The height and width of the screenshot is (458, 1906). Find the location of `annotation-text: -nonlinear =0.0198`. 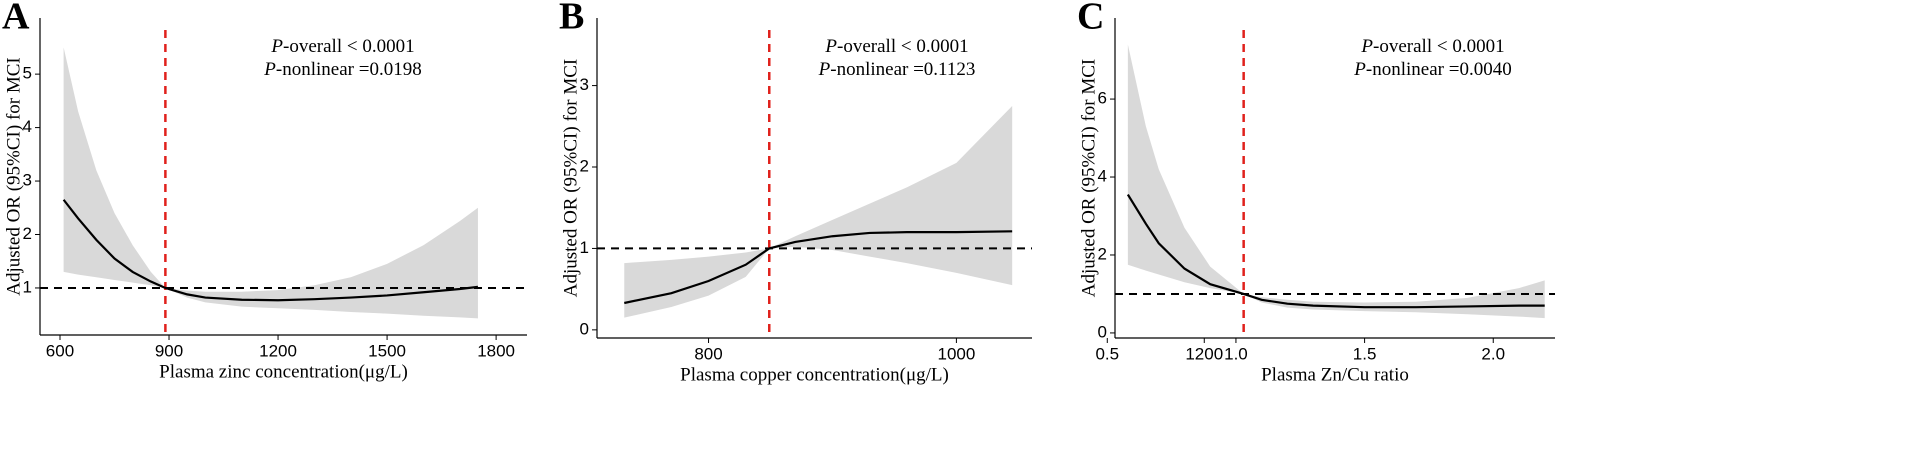

annotation-text: -nonlinear =0.0198 is located at coordinates (349, 69).